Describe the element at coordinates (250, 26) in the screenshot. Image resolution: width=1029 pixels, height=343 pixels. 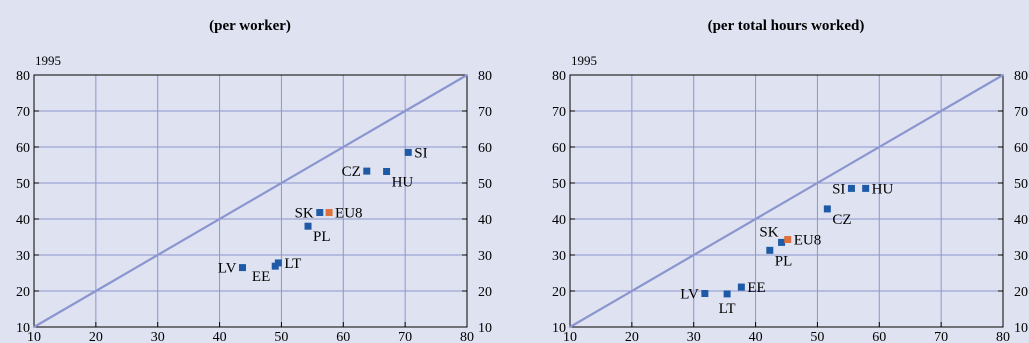
I see `chart-title: (per worker)` at that location.